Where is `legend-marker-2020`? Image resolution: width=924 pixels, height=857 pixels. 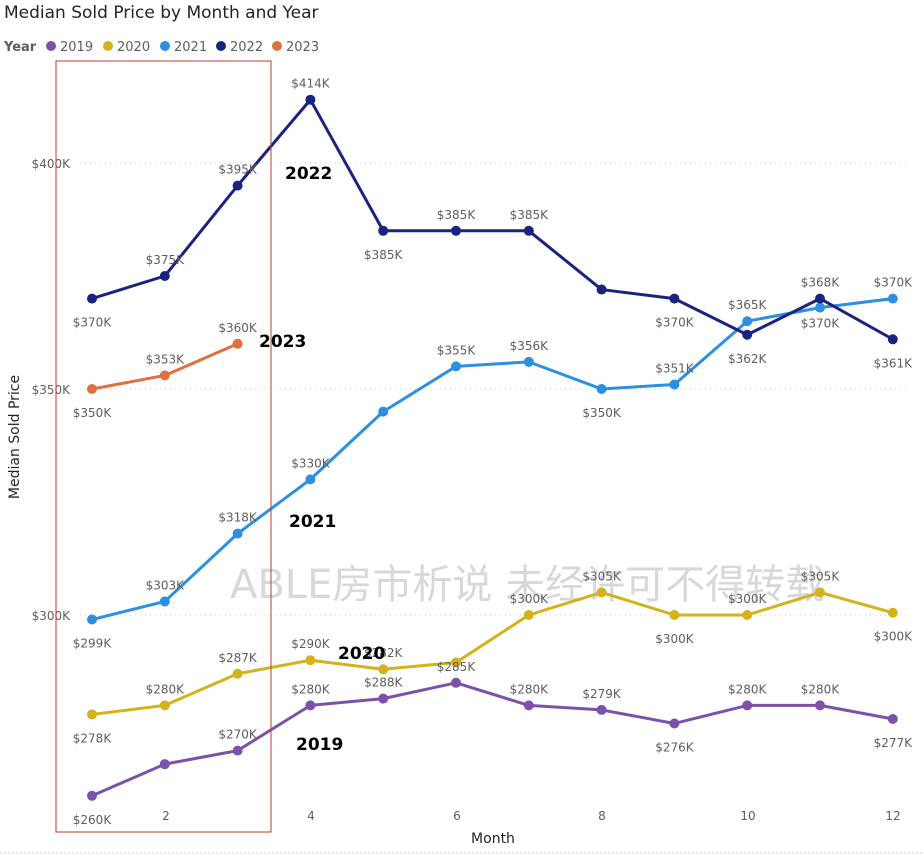 legend-marker-2020 is located at coordinates (108, 46).